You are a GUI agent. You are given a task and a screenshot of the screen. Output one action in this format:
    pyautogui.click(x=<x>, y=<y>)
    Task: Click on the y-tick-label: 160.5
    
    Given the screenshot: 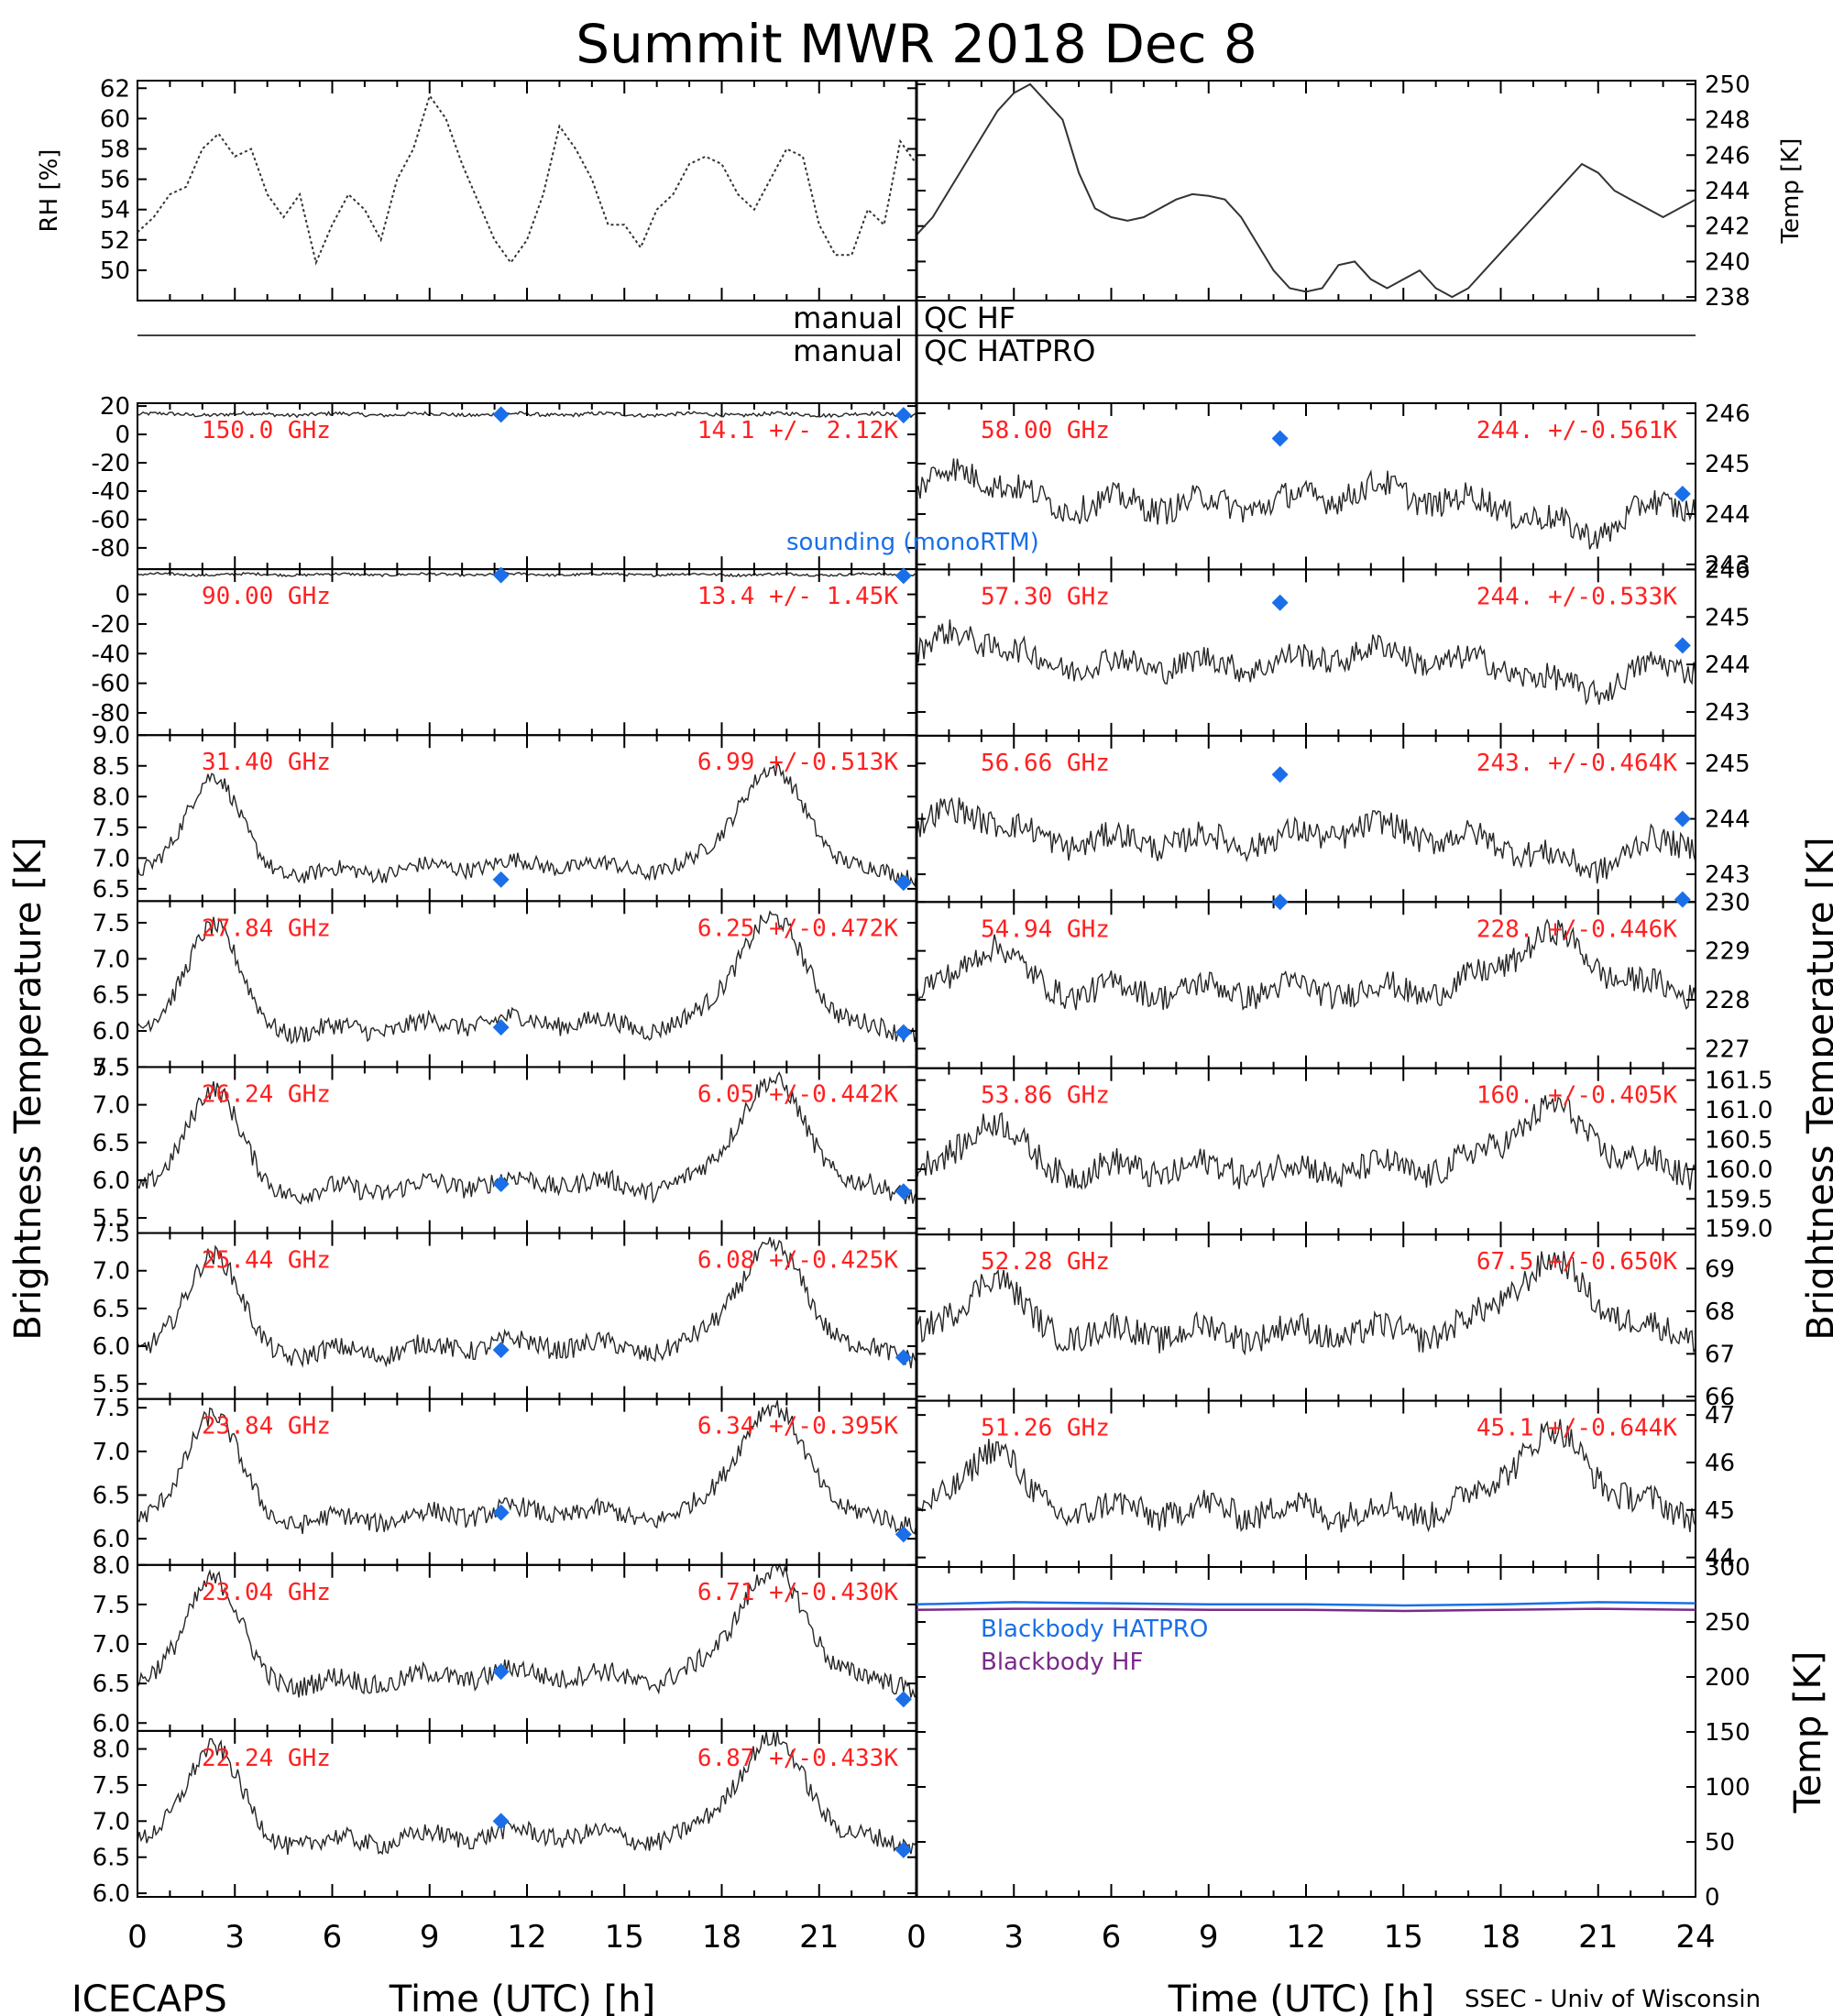 What is the action you would take?
    pyautogui.click(x=1739, y=1140)
    